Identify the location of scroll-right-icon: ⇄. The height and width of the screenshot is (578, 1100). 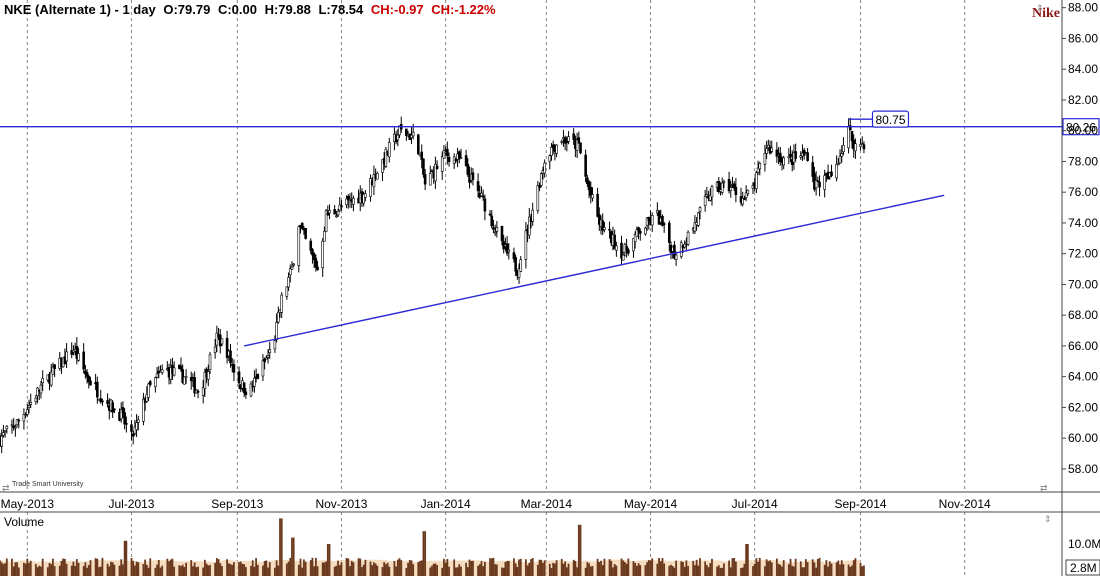
(1044, 488).